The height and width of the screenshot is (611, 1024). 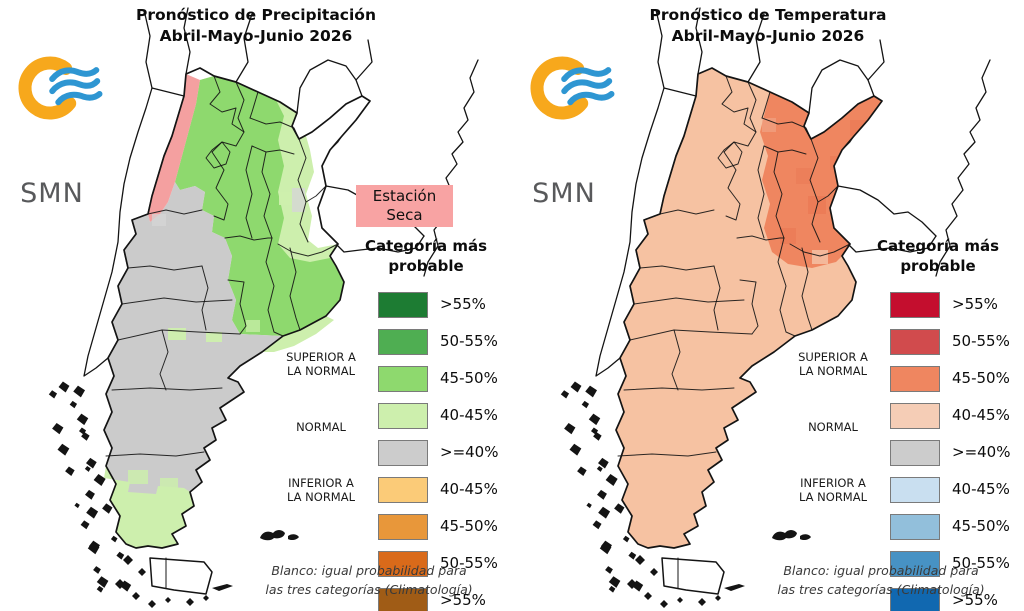 I want to click on estacion-seca-label: Estación Seca, so click(x=404, y=206).